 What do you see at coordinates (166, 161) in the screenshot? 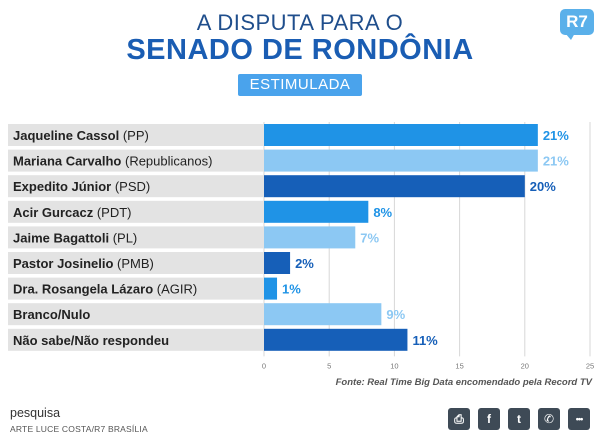
I see `candidate-party: (Republicanos)` at bounding box center [166, 161].